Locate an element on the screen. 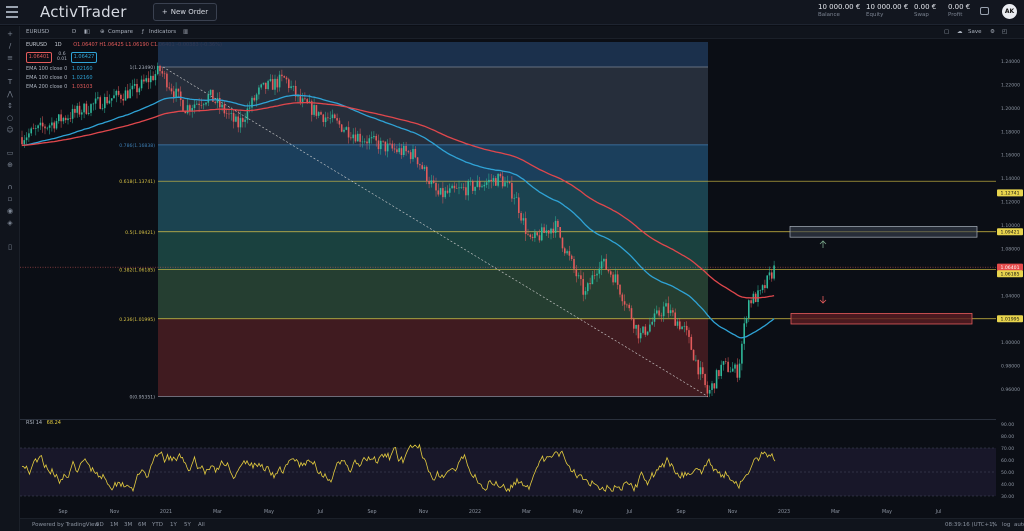 Image resolution: width=1024 pixels, height=531 pixels. fullscreen-icon: ▢ is located at coordinates (947, 32).